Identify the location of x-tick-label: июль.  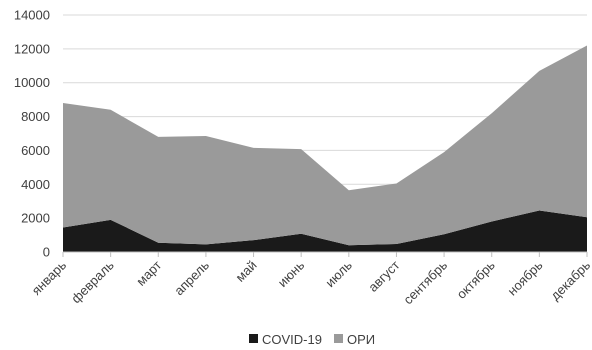
(338, 273).